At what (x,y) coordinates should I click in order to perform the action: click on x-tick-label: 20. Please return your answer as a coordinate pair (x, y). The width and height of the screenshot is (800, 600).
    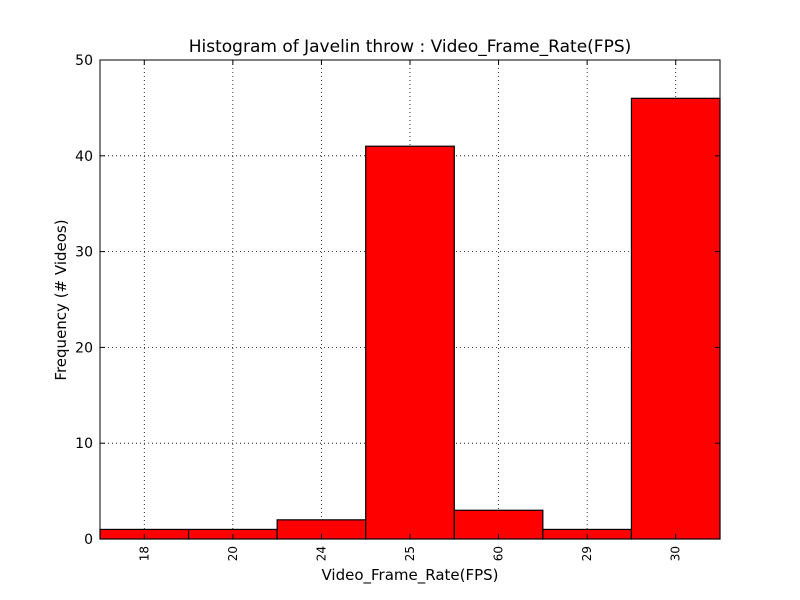
    Looking at the image, I should click on (233, 553).